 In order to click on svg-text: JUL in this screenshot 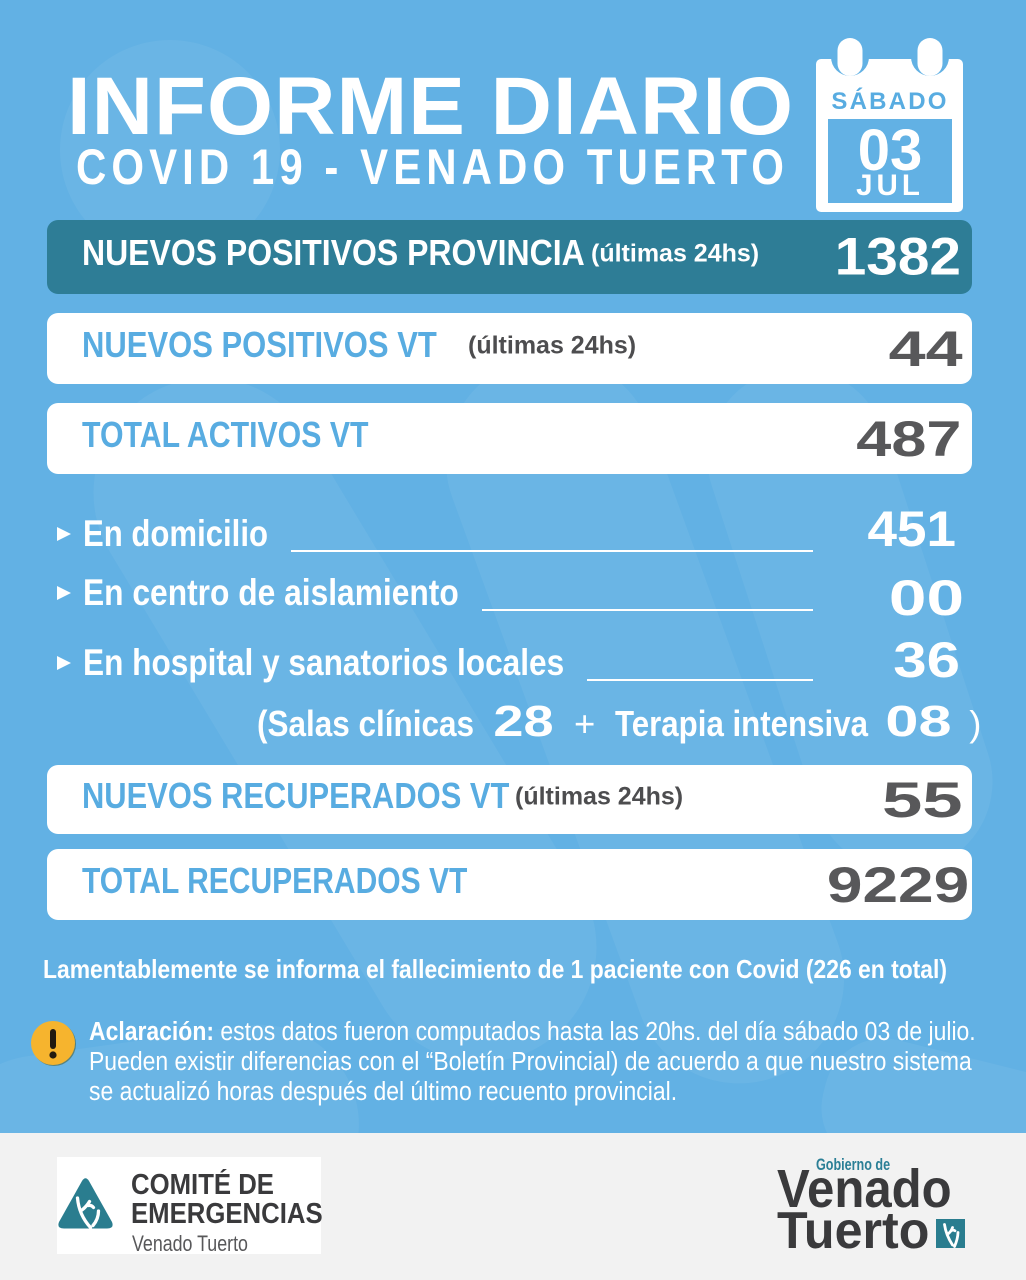, I will do `click(890, 185)`.